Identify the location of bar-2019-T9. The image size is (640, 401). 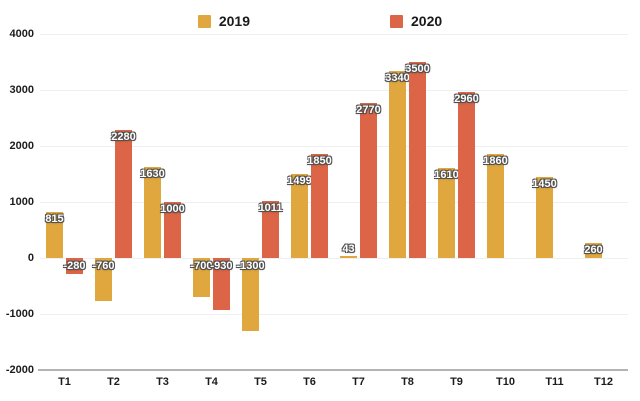
(446, 212).